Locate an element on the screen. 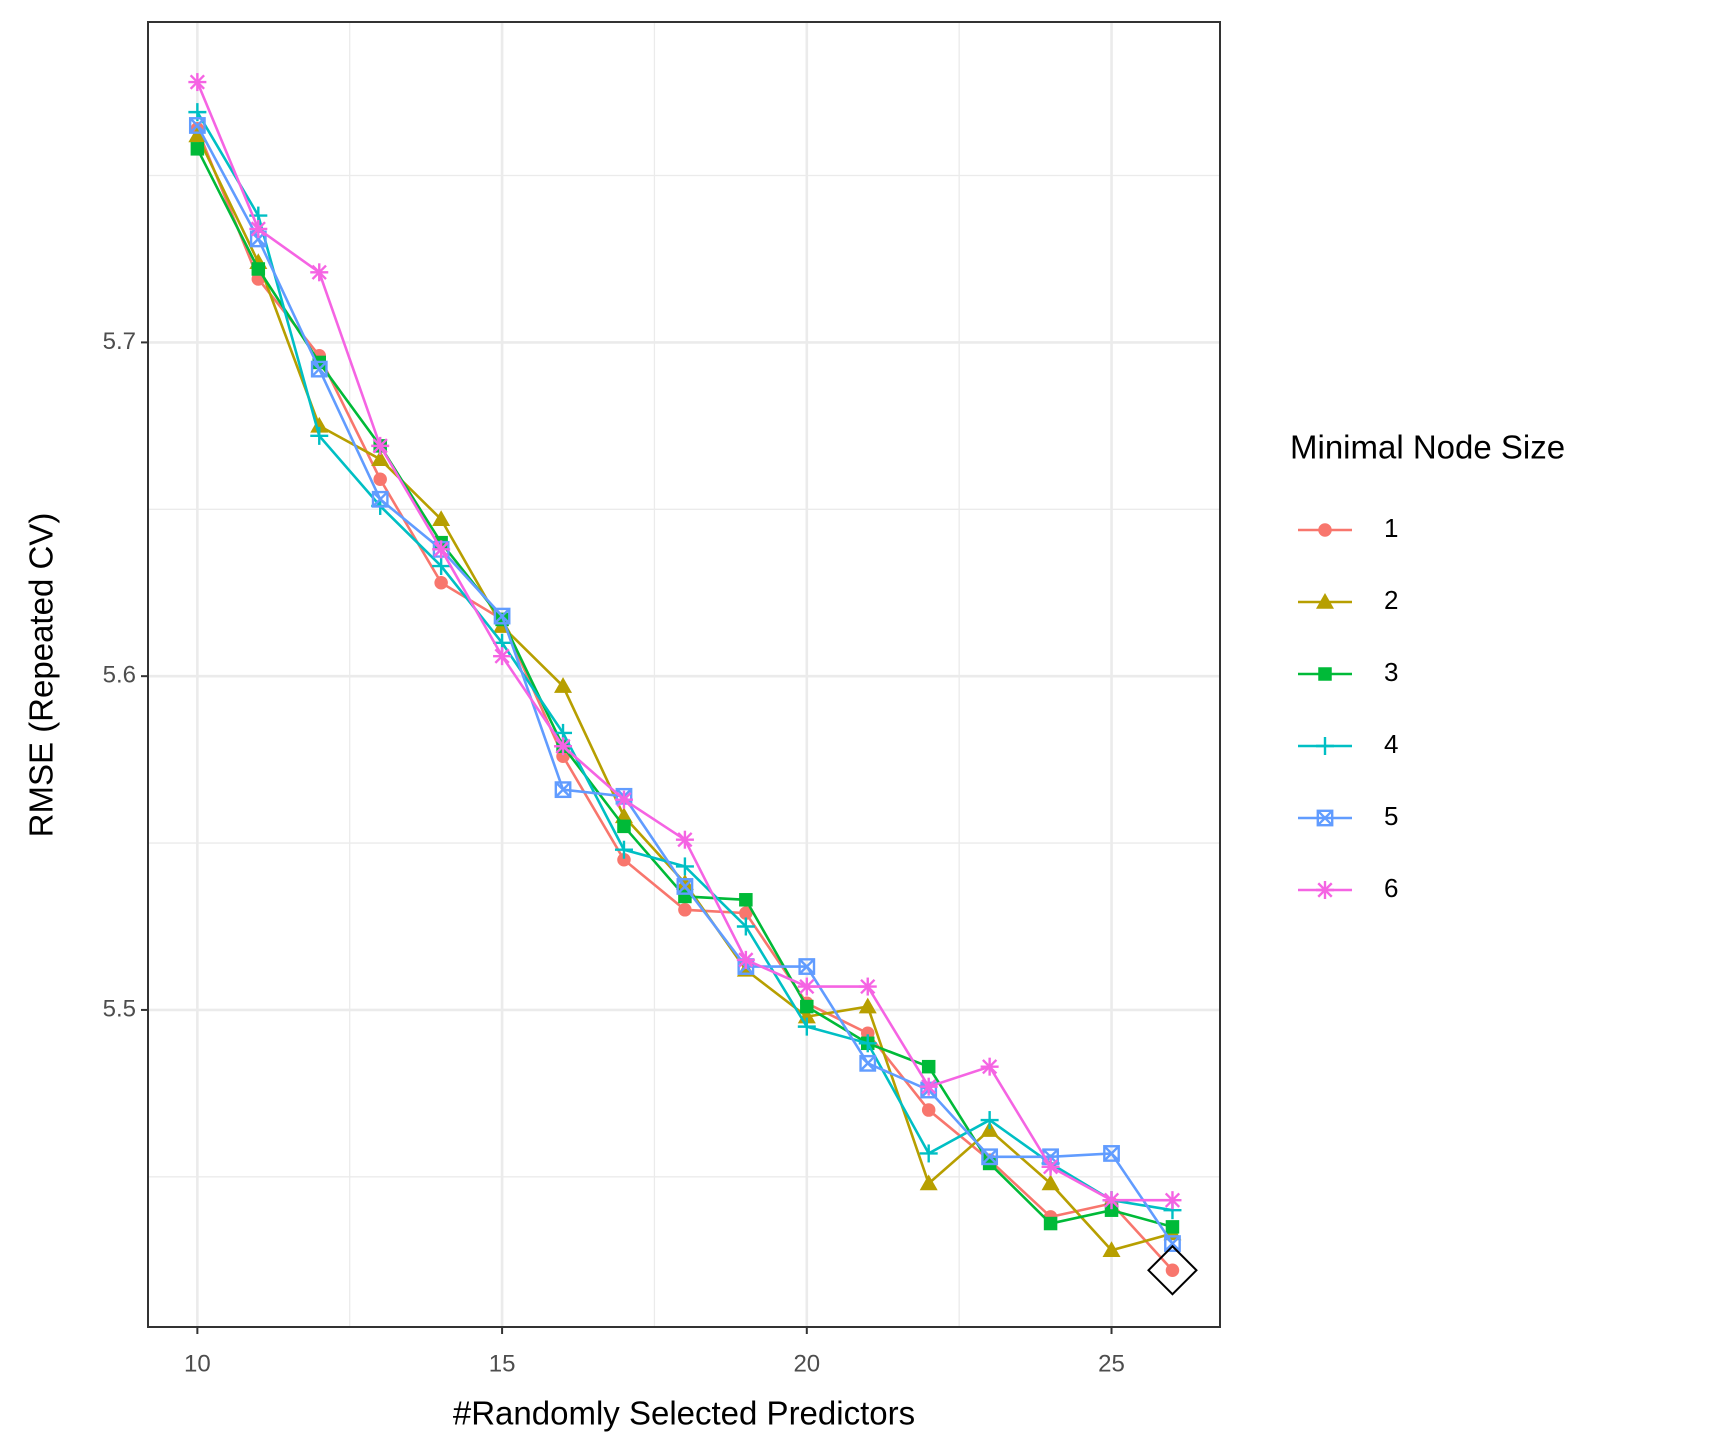 This screenshot has width=1712, height=1454. y-axis-title: RMSE (Repeated CV) is located at coordinates (41, 675).